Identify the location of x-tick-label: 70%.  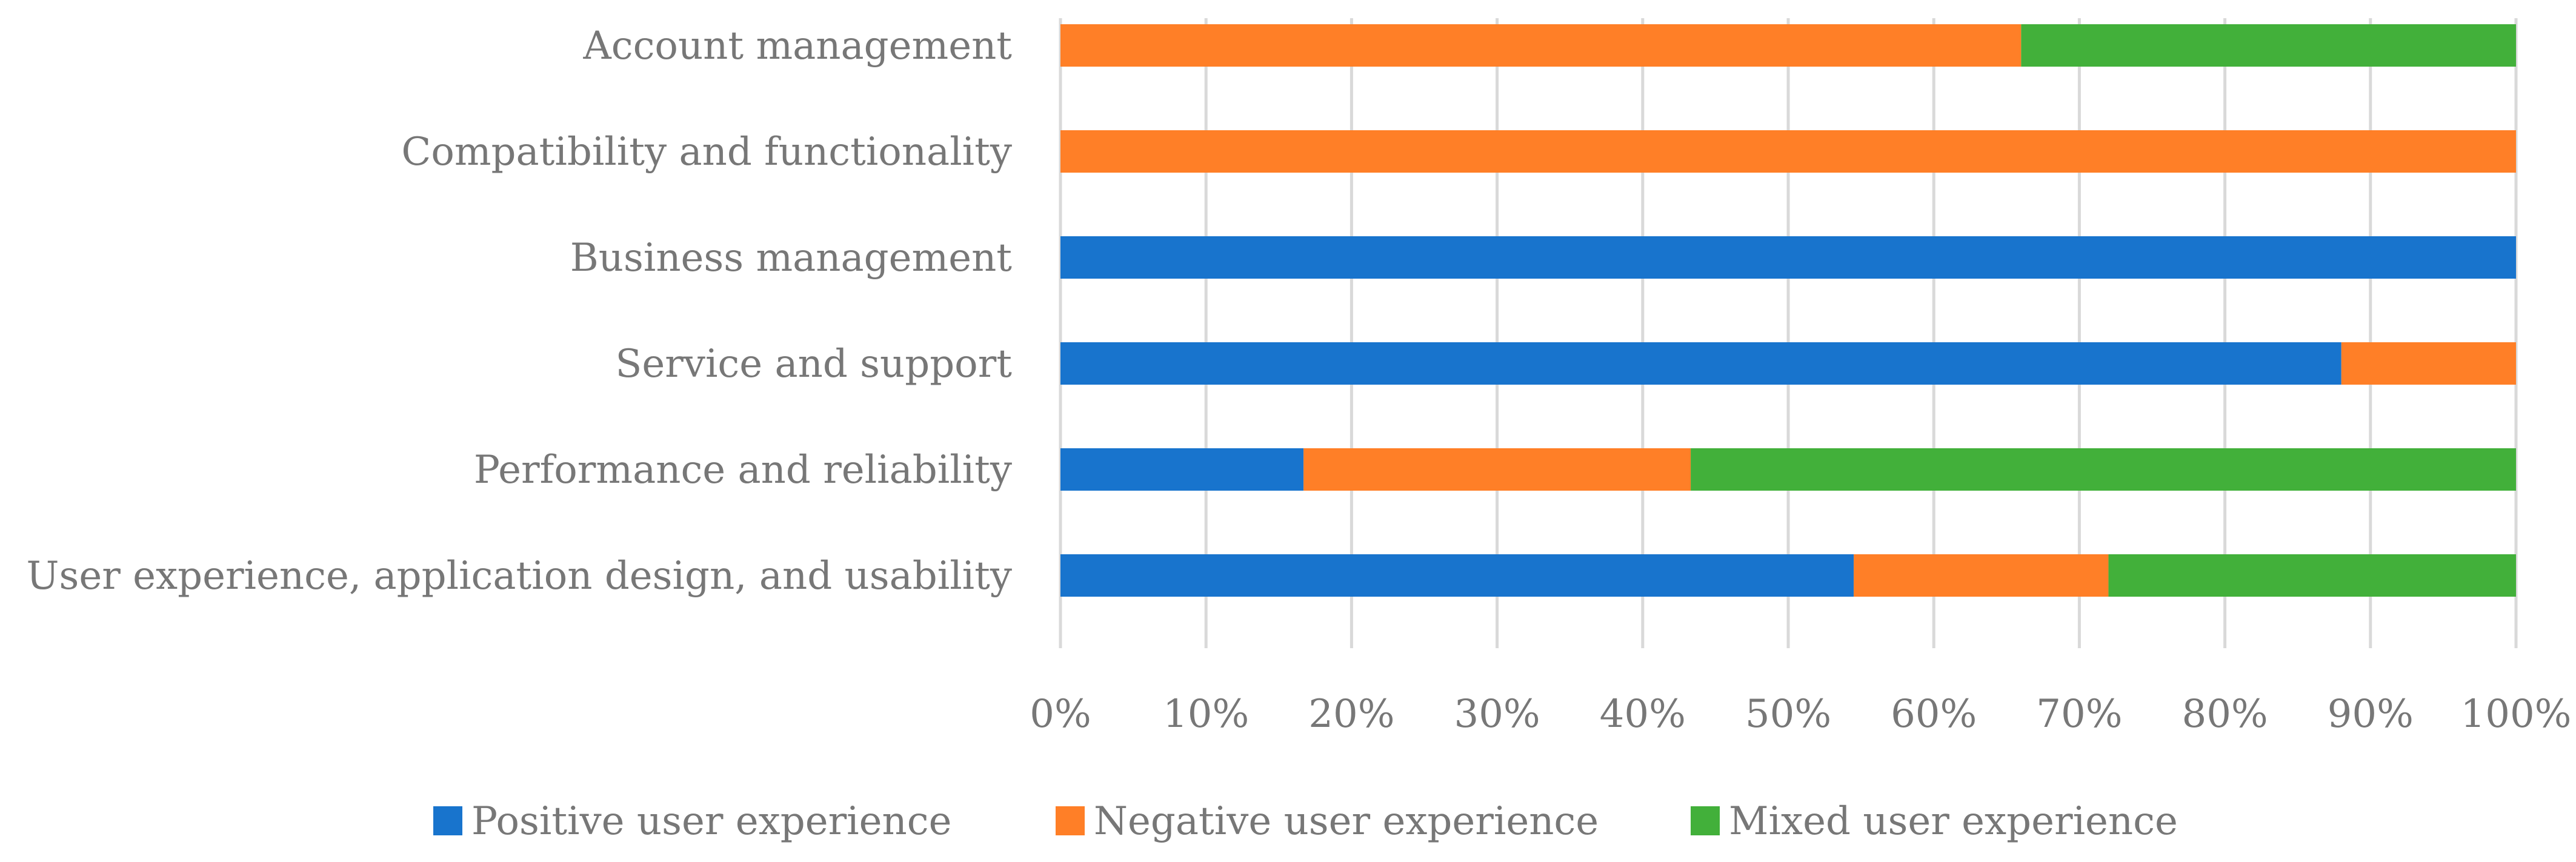
(2079, 714).